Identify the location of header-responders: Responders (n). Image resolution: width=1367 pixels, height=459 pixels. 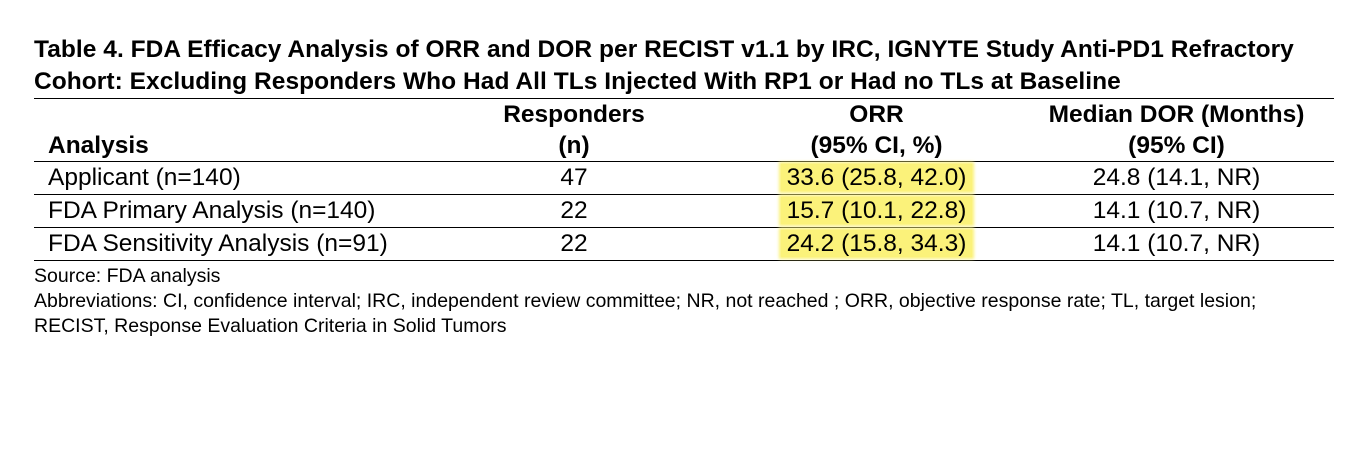
(574, 130).